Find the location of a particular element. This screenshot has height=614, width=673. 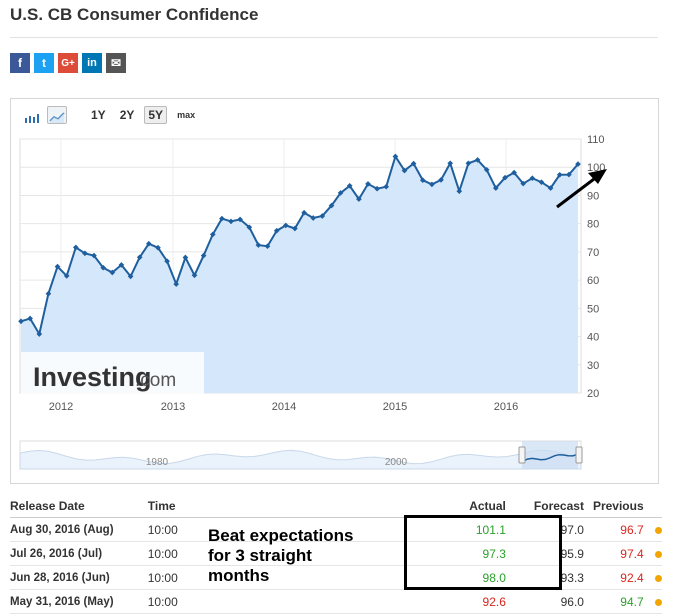

navigator-selection-line is located at coordinates (550, 457).